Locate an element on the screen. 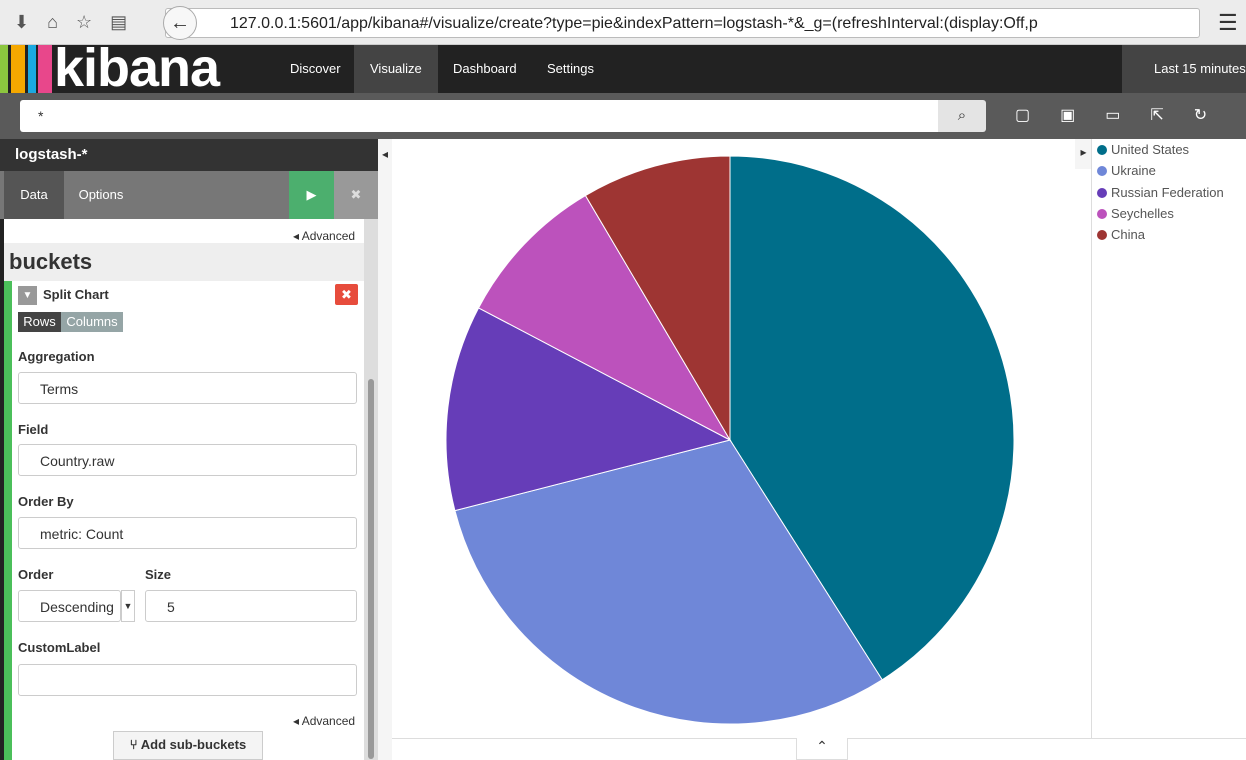 This screenshot has width=1246, height=760. search-bar: * ⌕ ▢▣▭⇱↻ is located at coordinates (623, 116).